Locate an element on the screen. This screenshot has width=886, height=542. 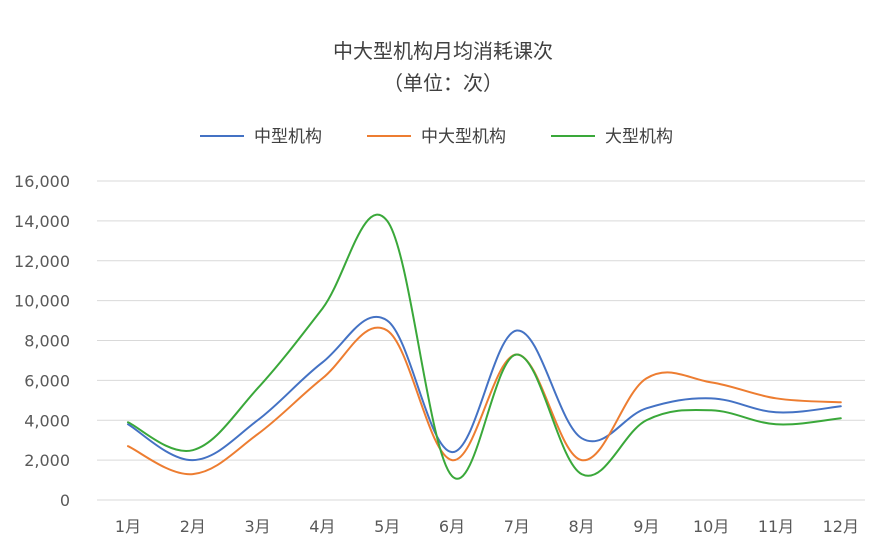
y-tick-label: 8,000 is located at coordinates (47, 341).